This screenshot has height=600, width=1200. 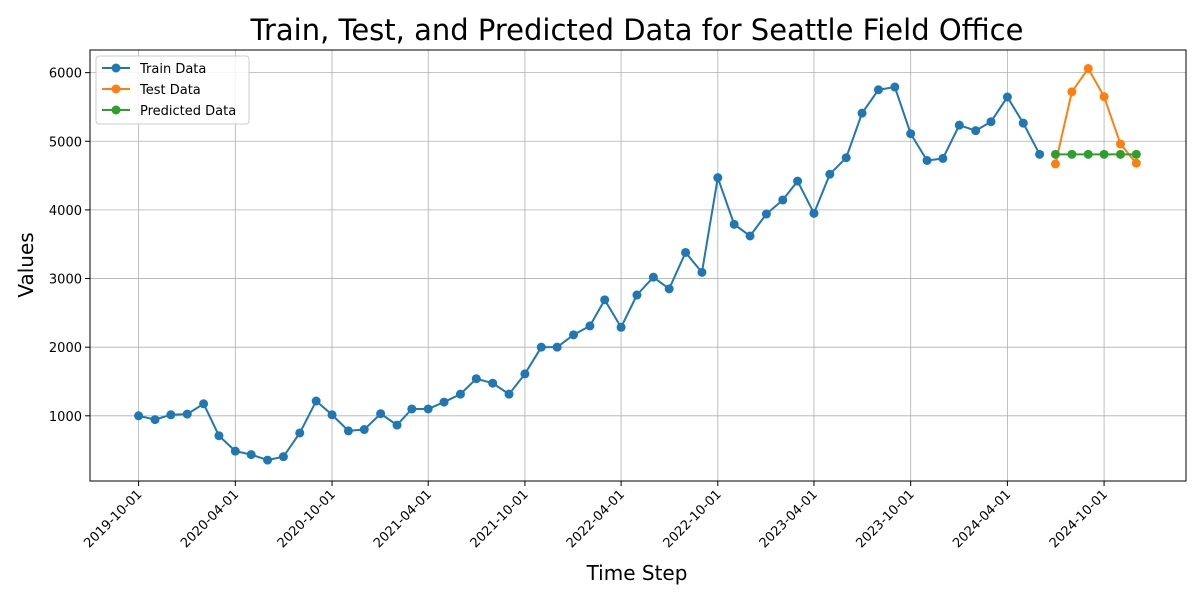 I want to click on x-tick-label: 2023-10-01, so click(x=885, y=519).